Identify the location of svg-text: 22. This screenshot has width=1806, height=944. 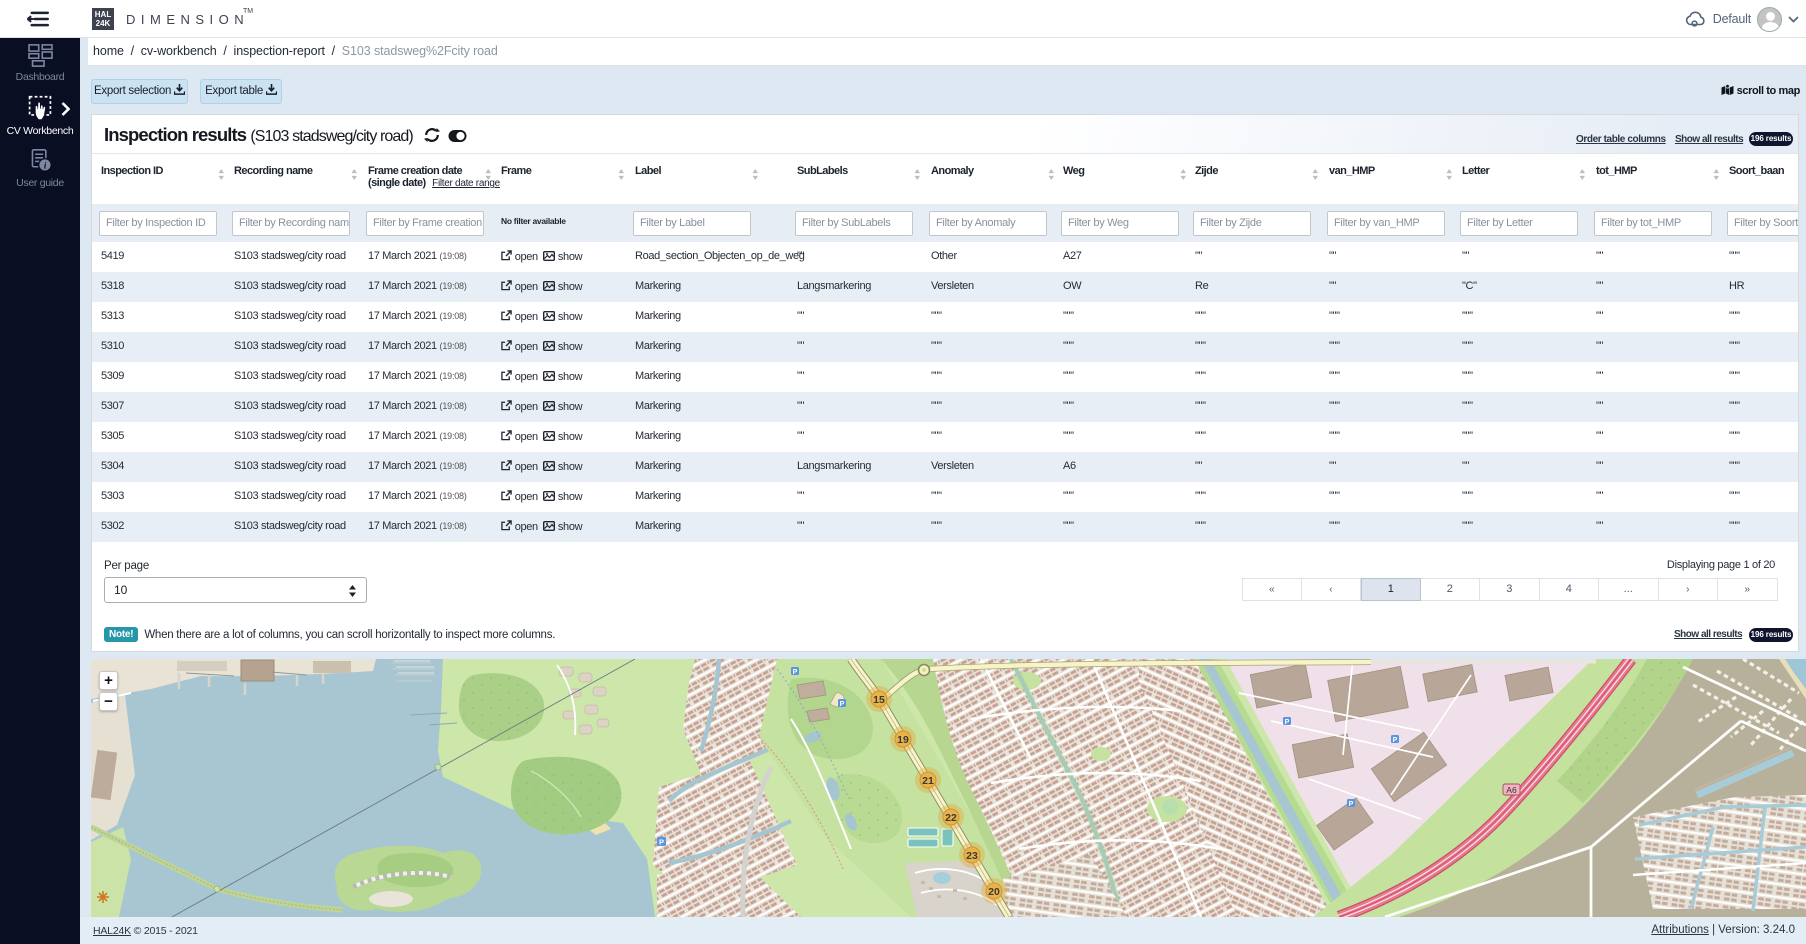
(951, 818).